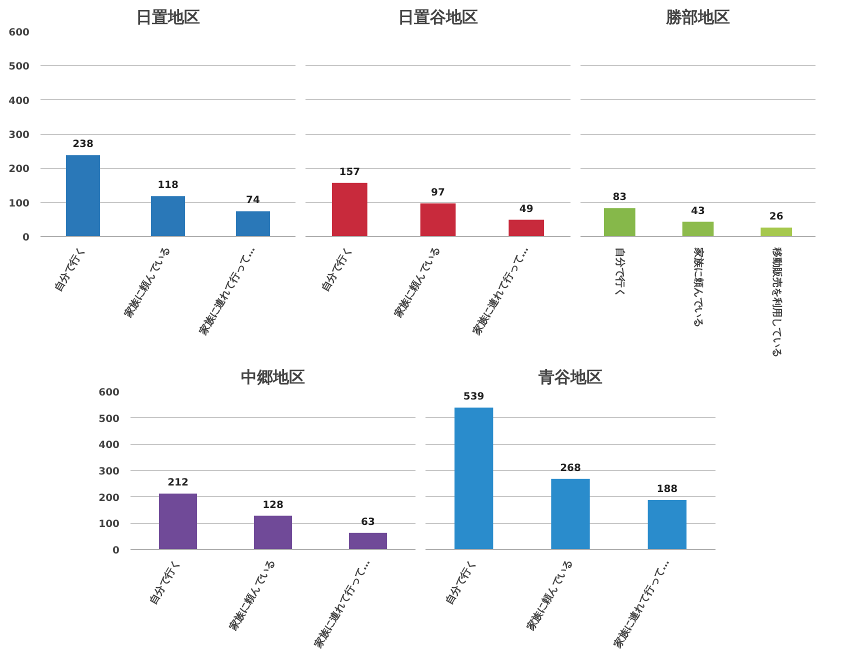 This screenshot has height=663, width=842. What do you see at coordinates (273, 505) in the screenshot?
I see `data-label: 128` at bounding box center [273, 505].